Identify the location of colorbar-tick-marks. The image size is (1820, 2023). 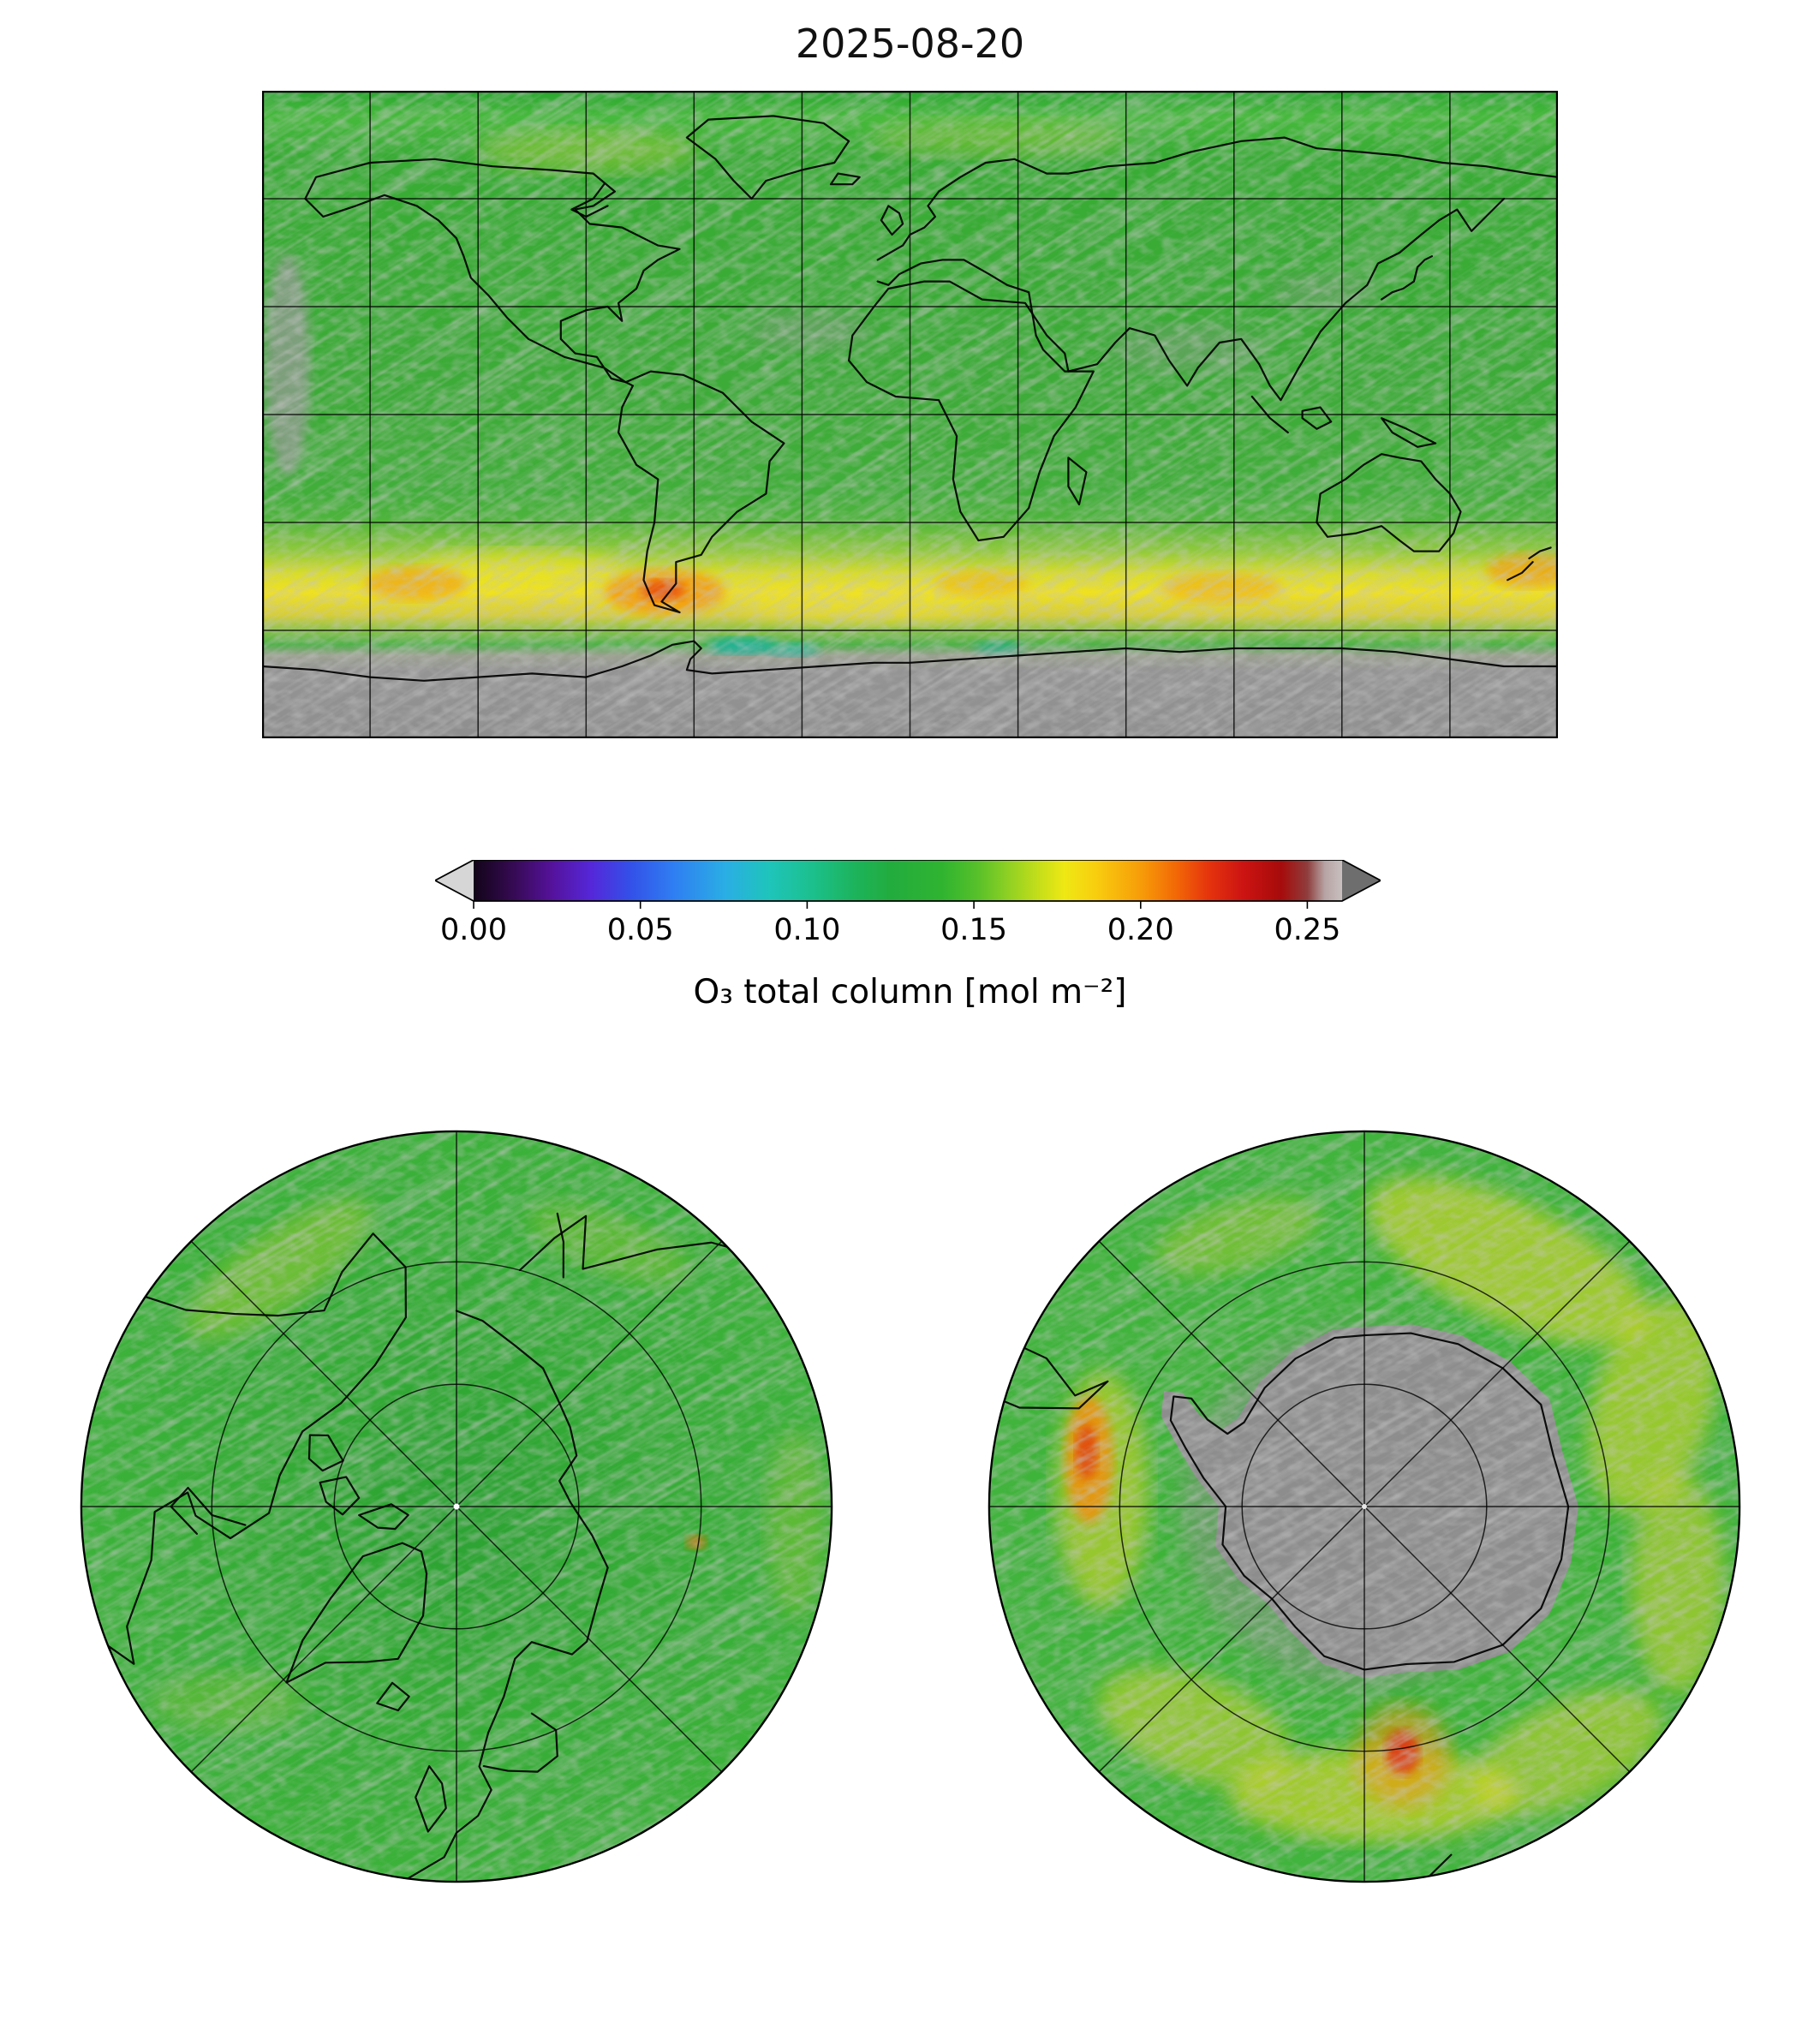
(891, 905).